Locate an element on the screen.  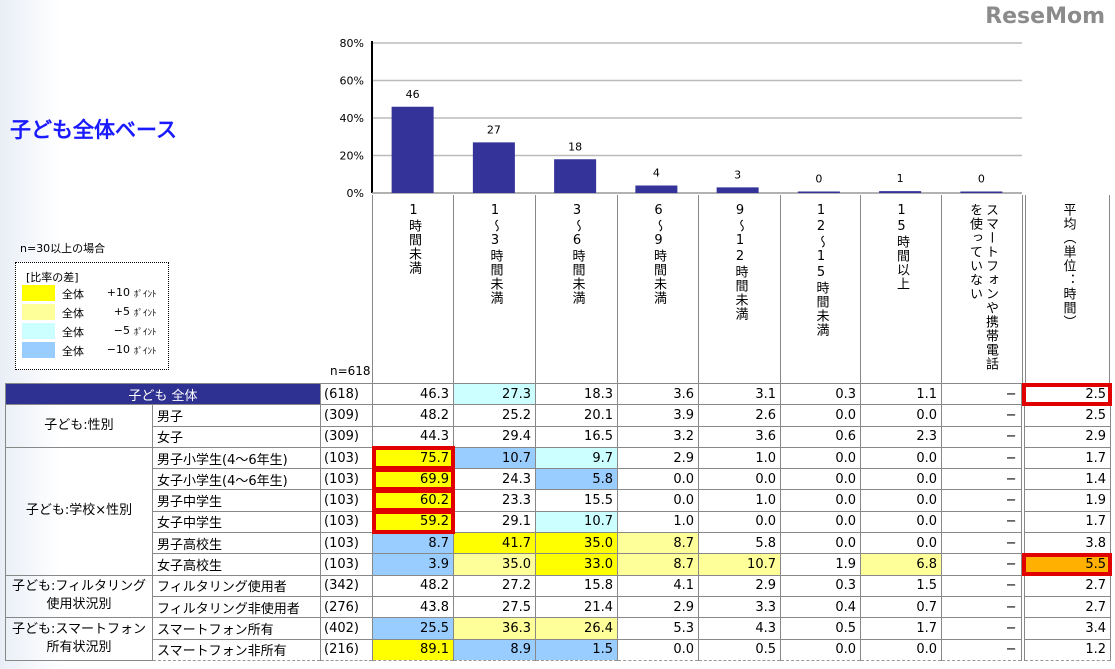
bar-value-label: 46 is located at coordinates (413, 94).